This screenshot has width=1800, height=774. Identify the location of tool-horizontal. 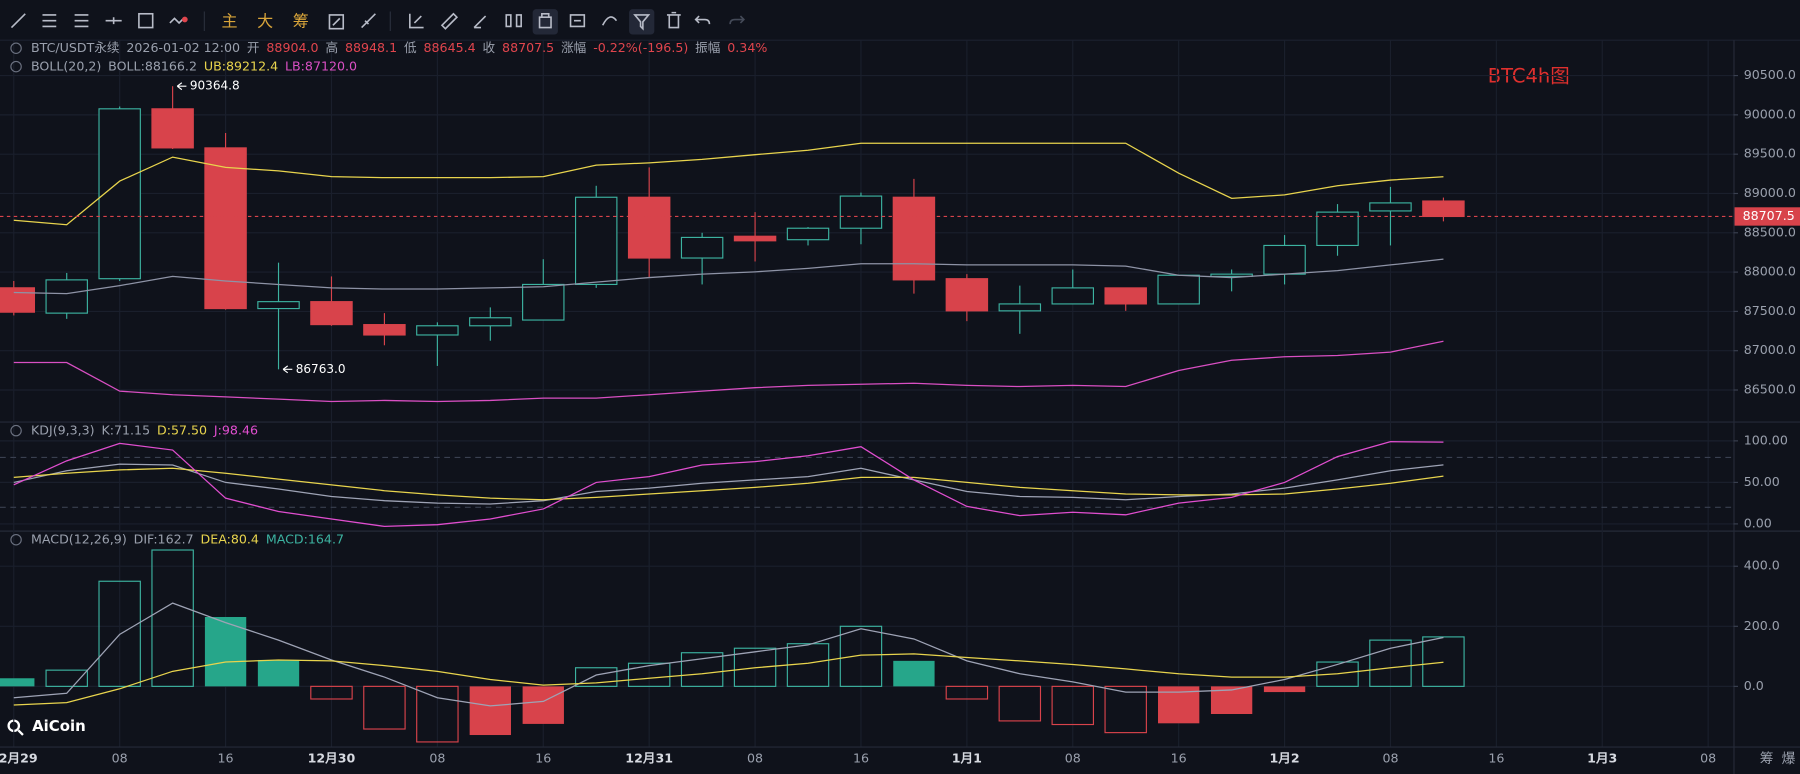
(113, 21).